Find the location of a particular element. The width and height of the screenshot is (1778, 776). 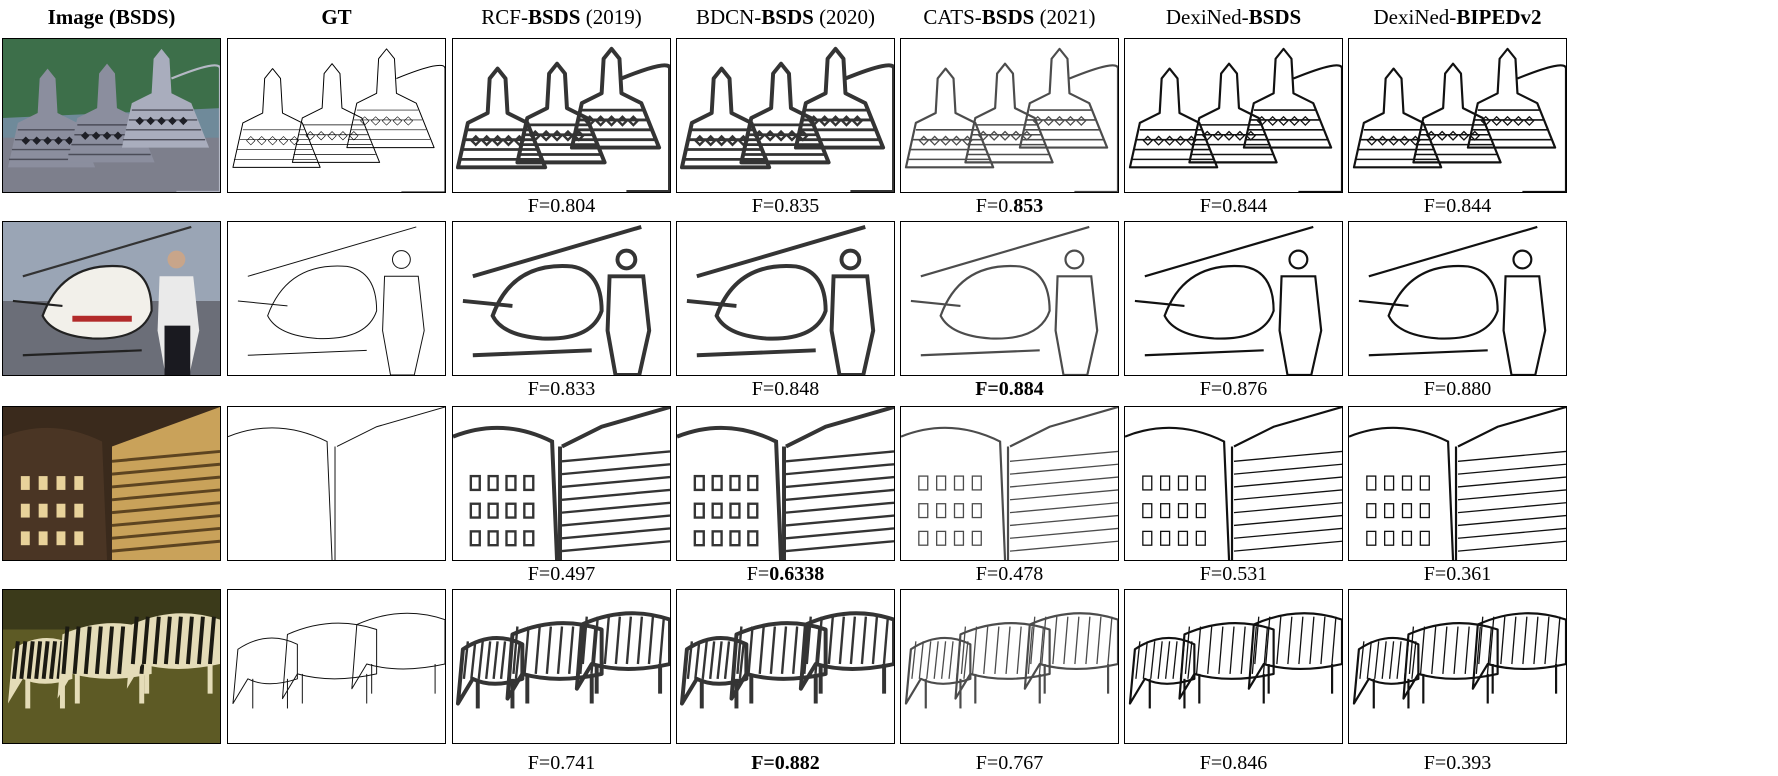

input-image-helicopter is located at coordinates (111, 298).